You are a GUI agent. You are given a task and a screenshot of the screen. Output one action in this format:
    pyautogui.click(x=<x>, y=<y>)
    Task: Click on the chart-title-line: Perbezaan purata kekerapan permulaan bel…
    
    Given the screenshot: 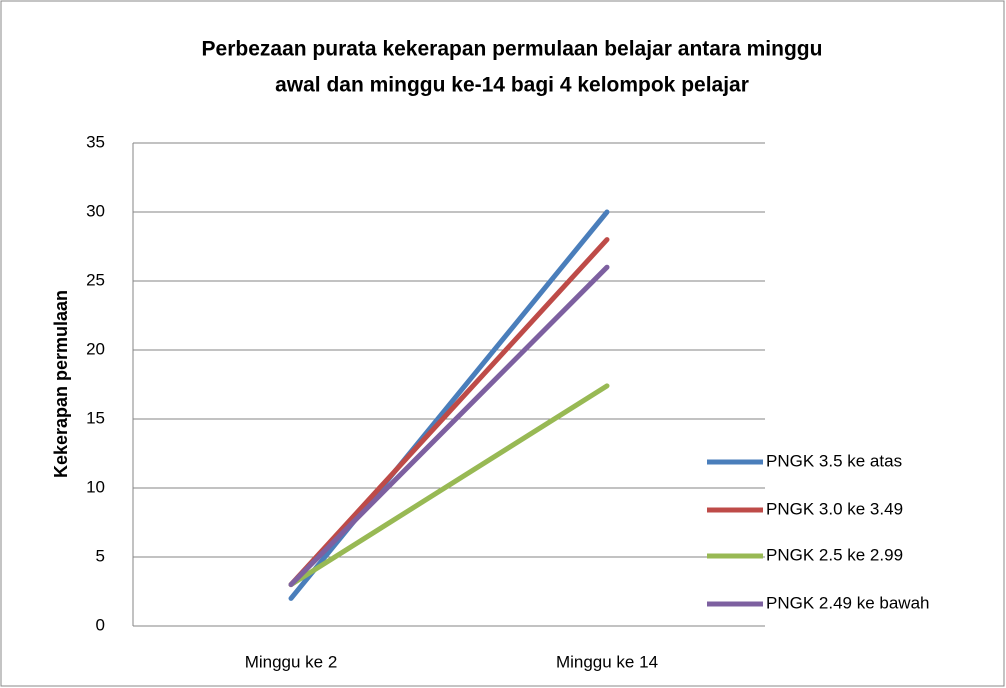 What is the action you would take?
    pyautogui.click(x=512, y=49)
    